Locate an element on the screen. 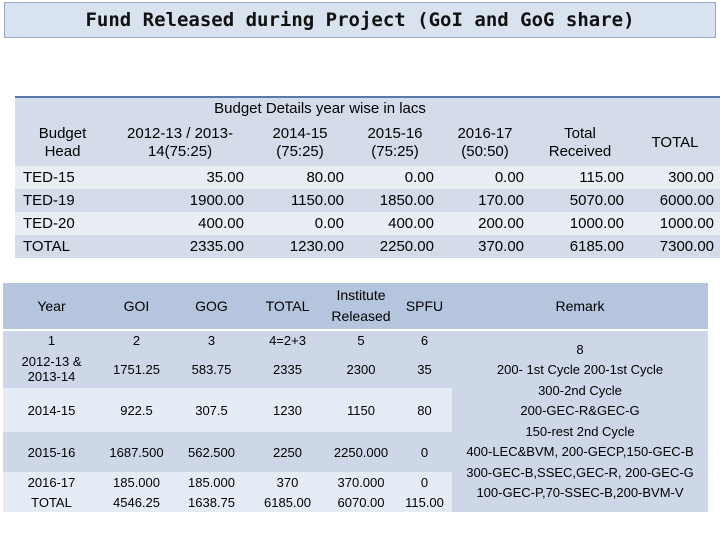  cell: 5070.00 is located at coordinates (580, 200).